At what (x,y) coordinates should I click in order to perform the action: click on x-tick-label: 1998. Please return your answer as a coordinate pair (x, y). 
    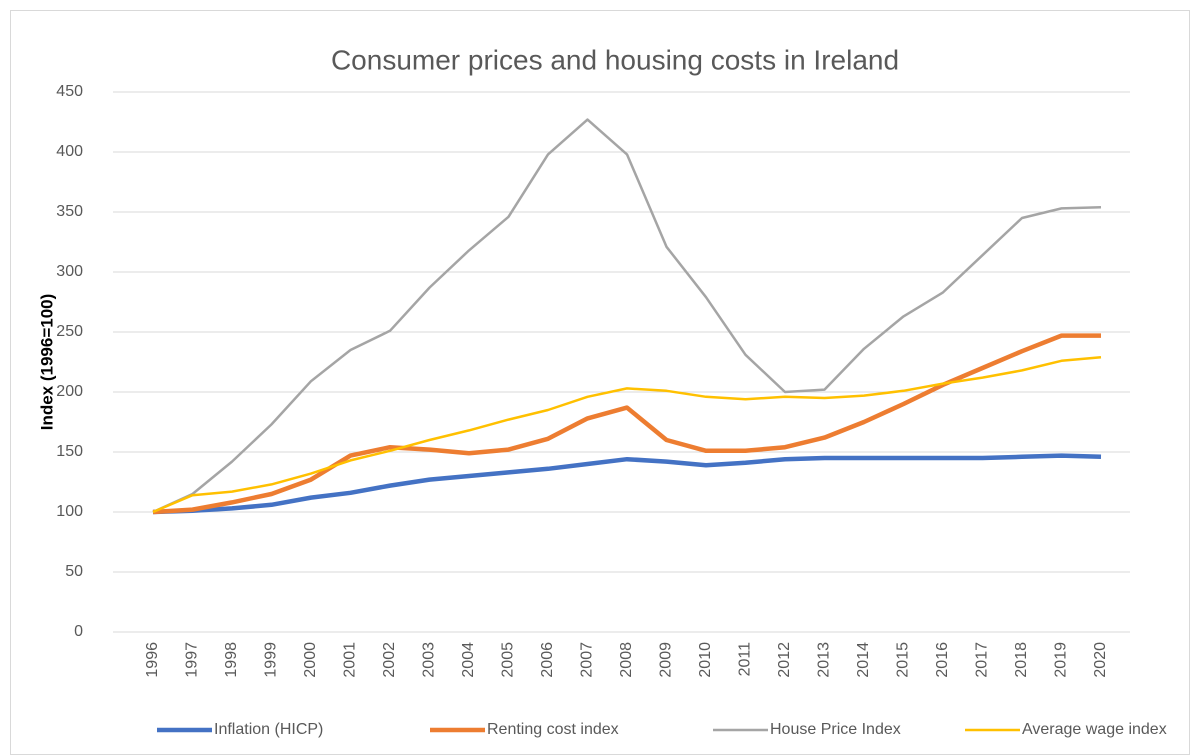
    Looking at the image, I should click on (231, 660).